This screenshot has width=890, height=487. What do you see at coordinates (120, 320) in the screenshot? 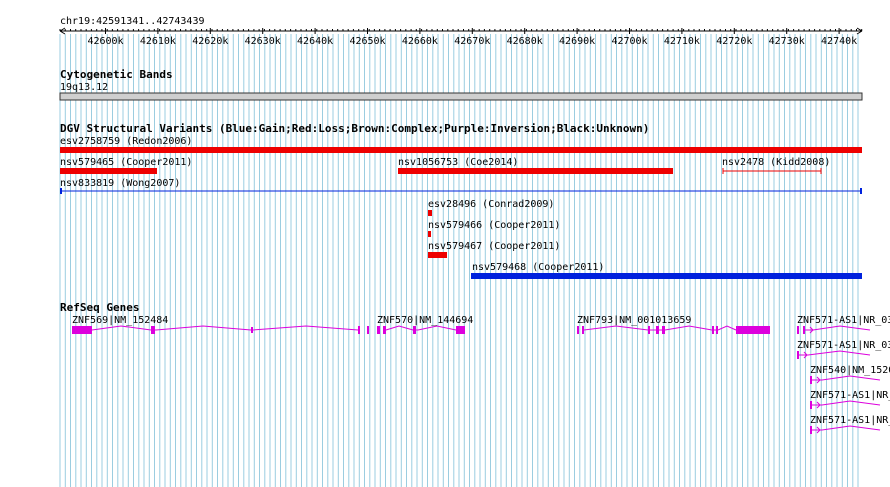
I see `gene-label: ZNF569|NM_152484` at bounding box center [120, 320].